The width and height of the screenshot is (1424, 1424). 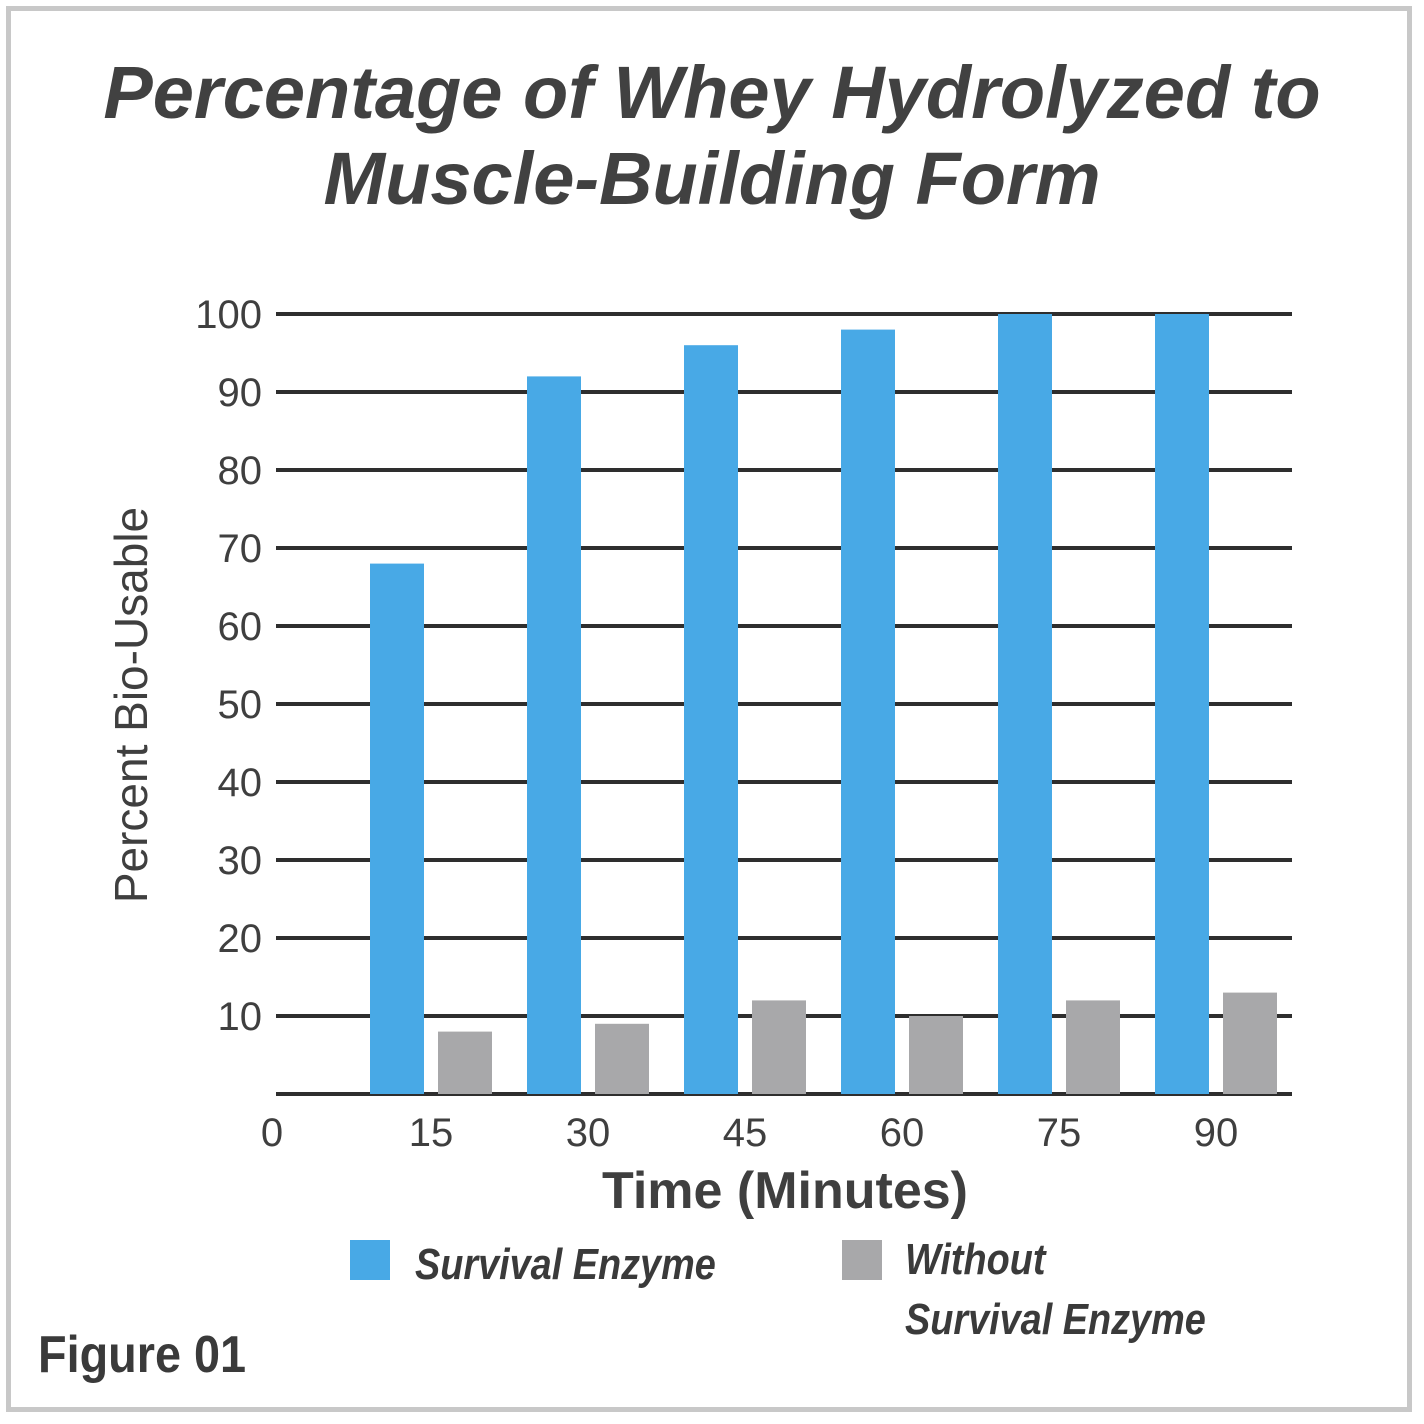 What do you see at coordinates (240, 1017) in the screenshot?
I see `y-tick-label-10: 10` at bounding box center [240, 1017].